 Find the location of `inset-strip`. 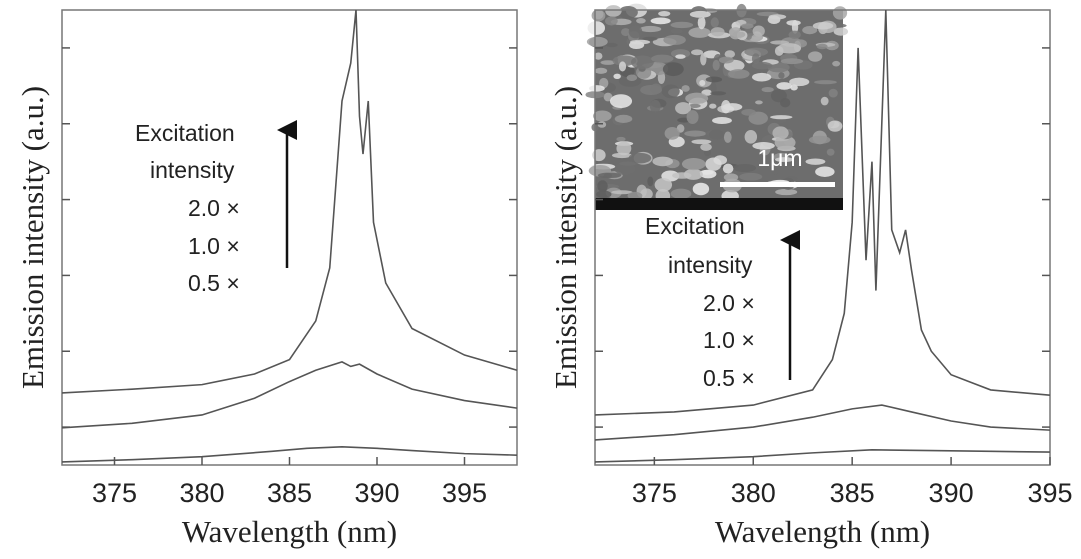

inset-strip is located at coordinates (719, 204).